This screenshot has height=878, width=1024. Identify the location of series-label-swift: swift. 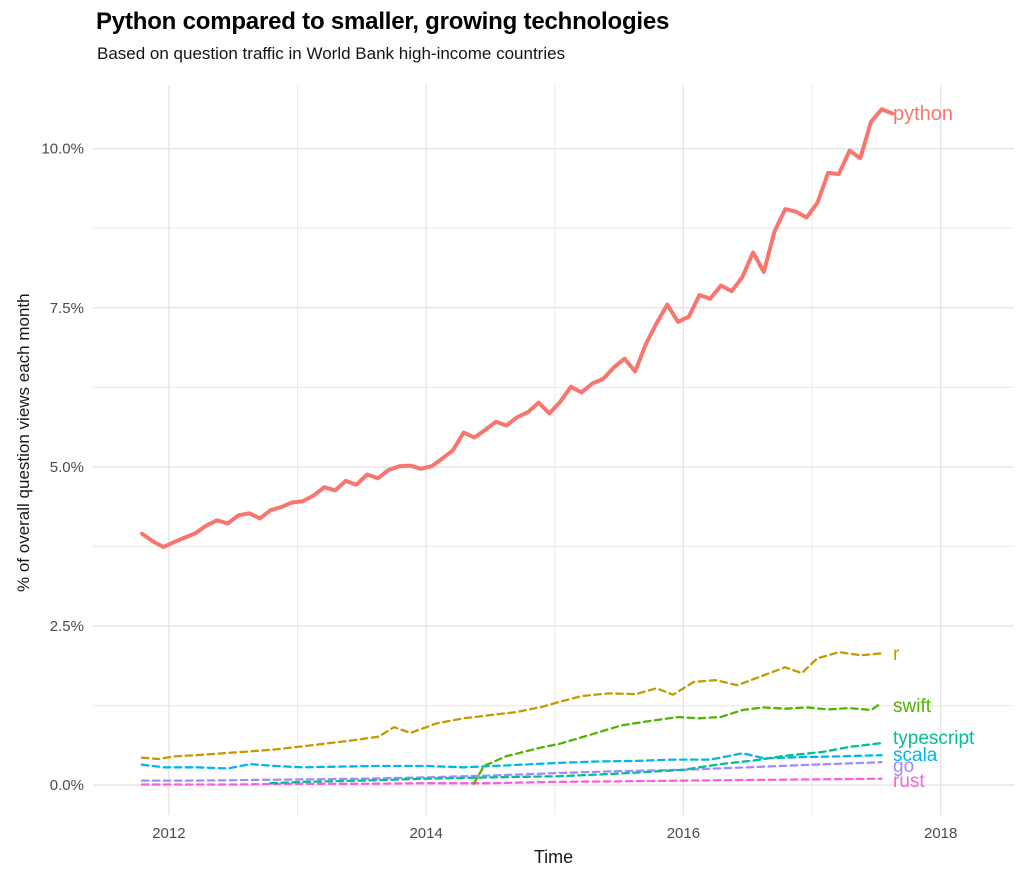
(912, 706).